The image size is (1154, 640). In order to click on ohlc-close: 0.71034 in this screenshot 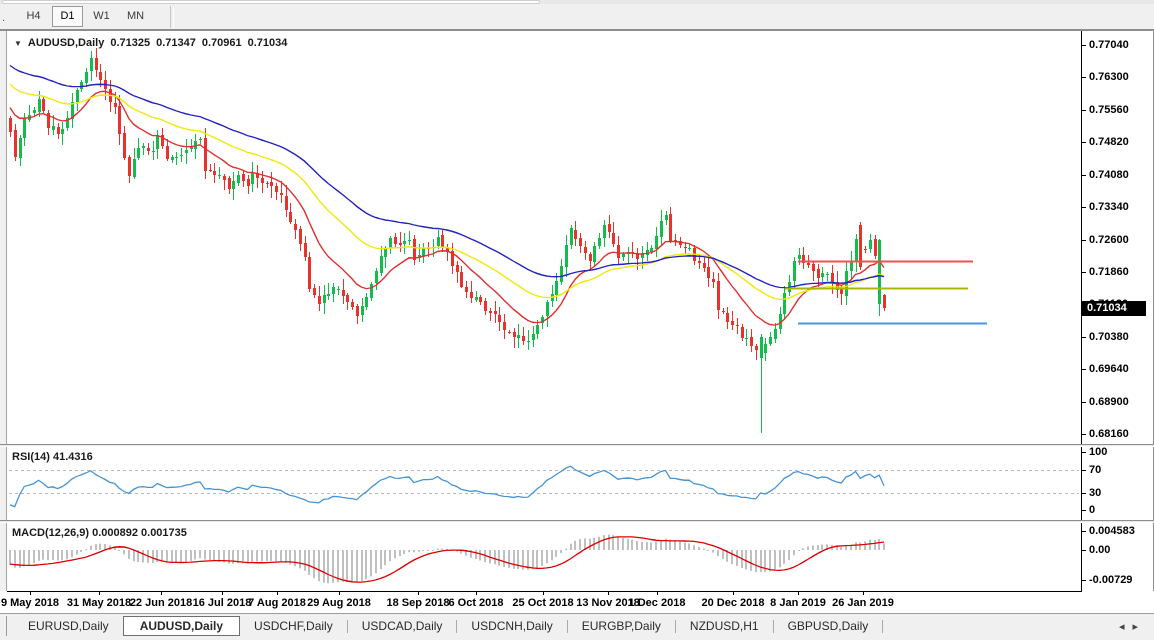, I will do `click(267, 43)`.